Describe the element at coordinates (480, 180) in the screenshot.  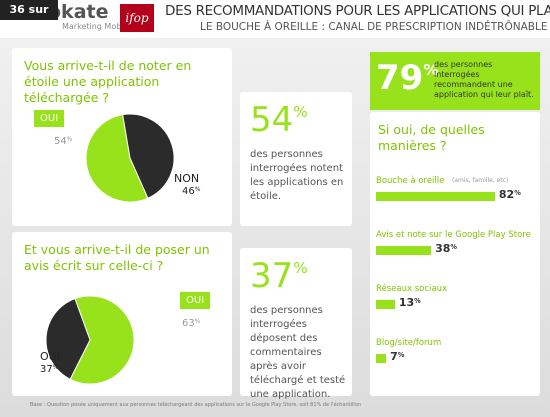
I see `bar-note: (amis, famille, etc)` at that location.